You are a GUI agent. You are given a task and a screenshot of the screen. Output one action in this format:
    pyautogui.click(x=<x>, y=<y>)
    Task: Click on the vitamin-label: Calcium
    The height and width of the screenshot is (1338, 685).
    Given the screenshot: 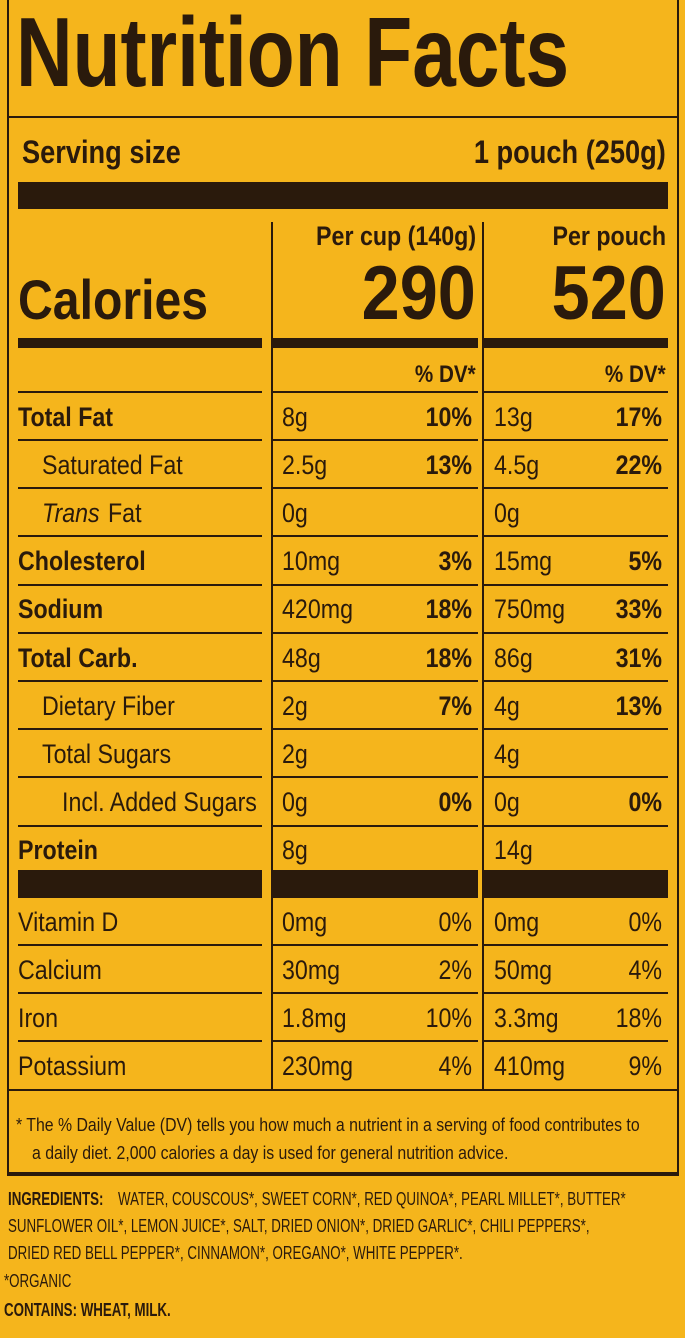 What is the action you would take?
    pyautogui.click(x=60, y=969)
    